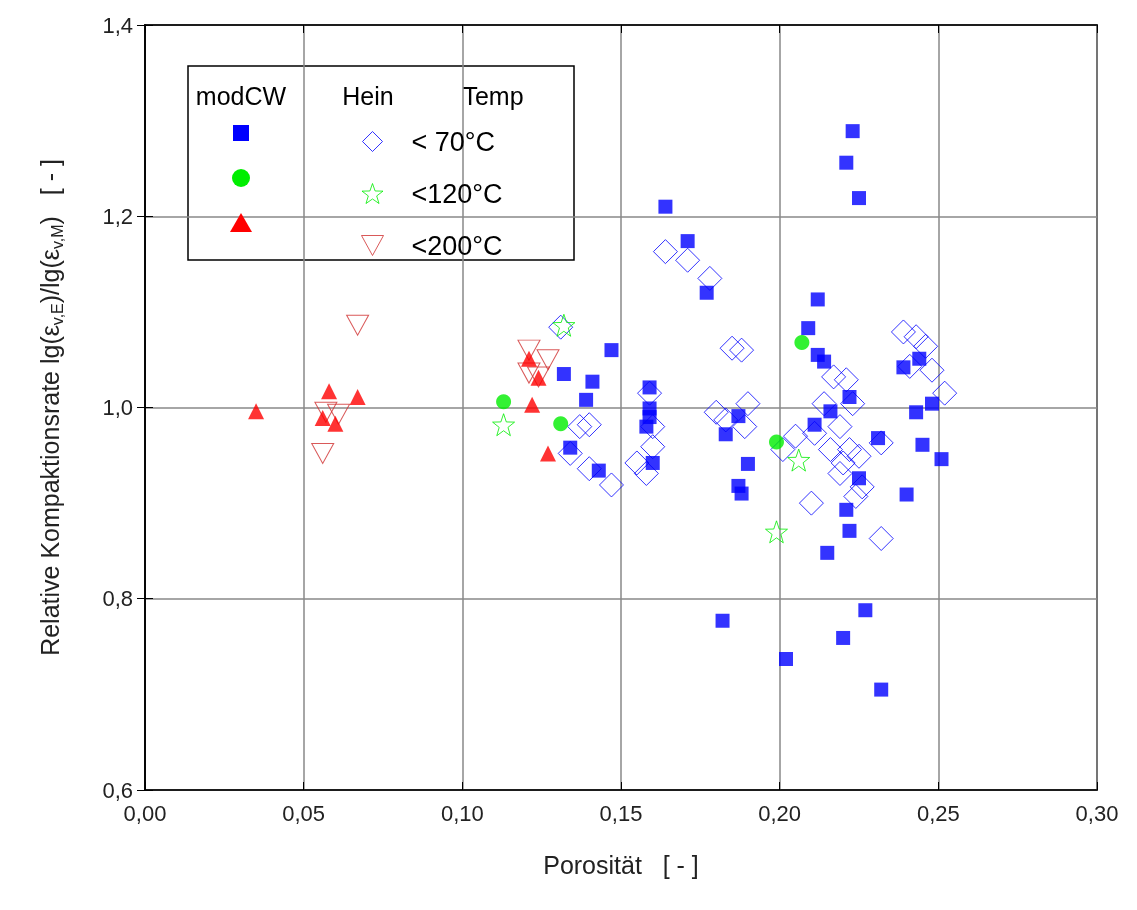  Describe the element at coordinates (493, 96) in the screenshot. I see `legend-title: Temp` at that location.